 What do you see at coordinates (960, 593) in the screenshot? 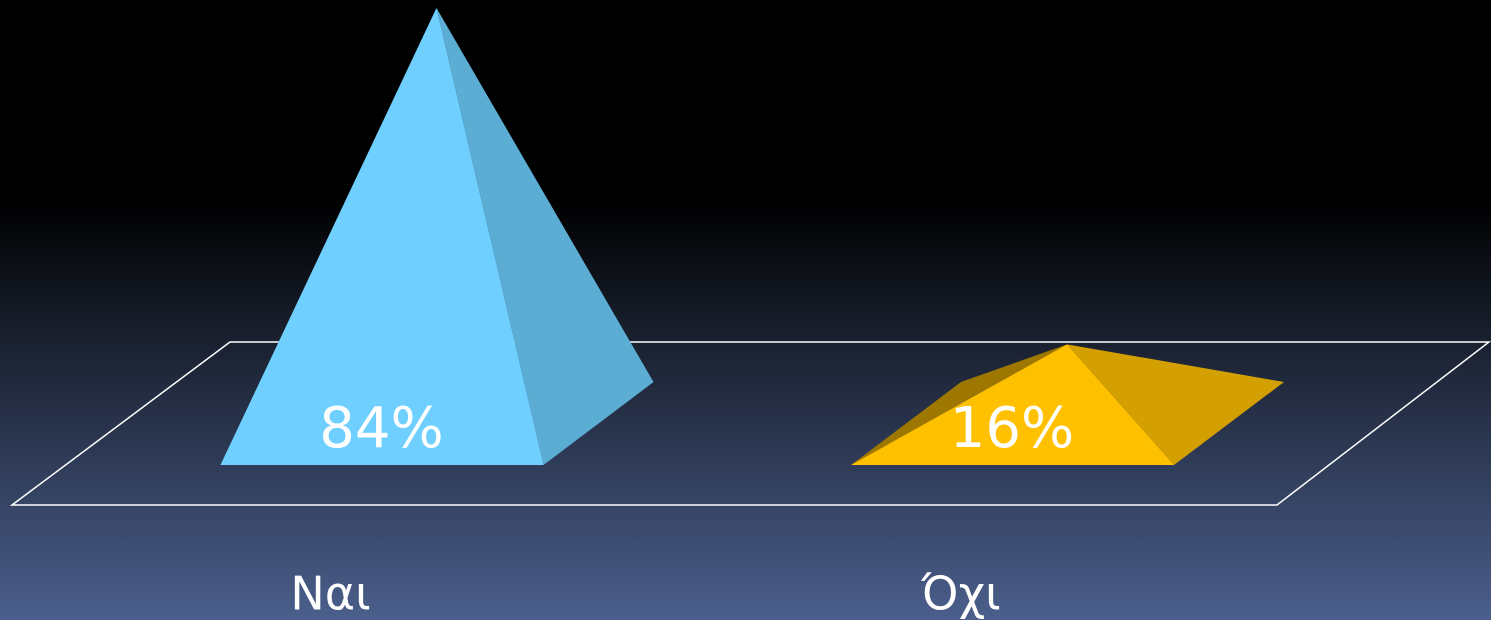
I see `category-label: Όχι` at bounding box center [960, 593].